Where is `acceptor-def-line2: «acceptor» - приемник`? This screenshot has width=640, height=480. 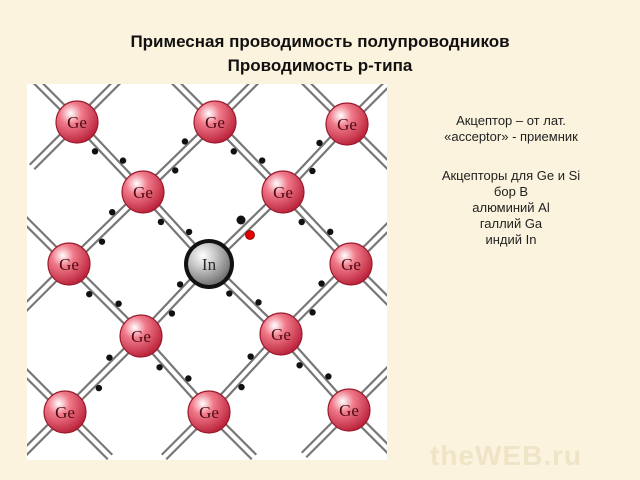
acceptor-def-line2: «acceptor» - приемник is located at coordinates (511, 137).